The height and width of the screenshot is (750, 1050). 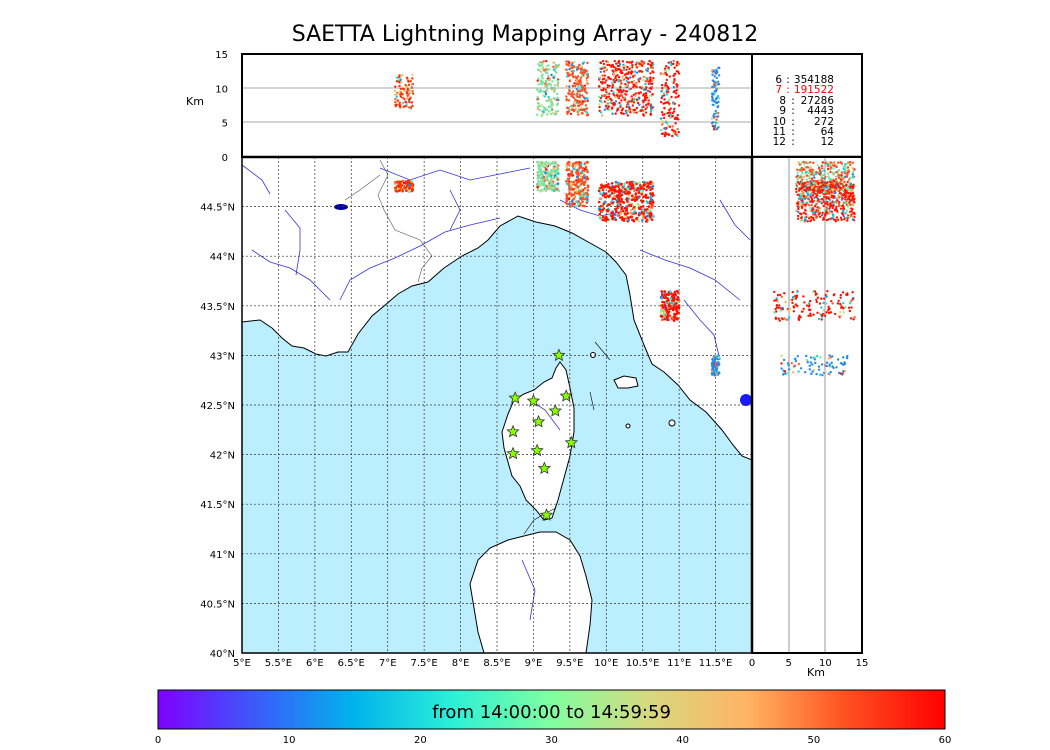 I want to click on station-count-row: 8:27286, so click(x=806, y=100).